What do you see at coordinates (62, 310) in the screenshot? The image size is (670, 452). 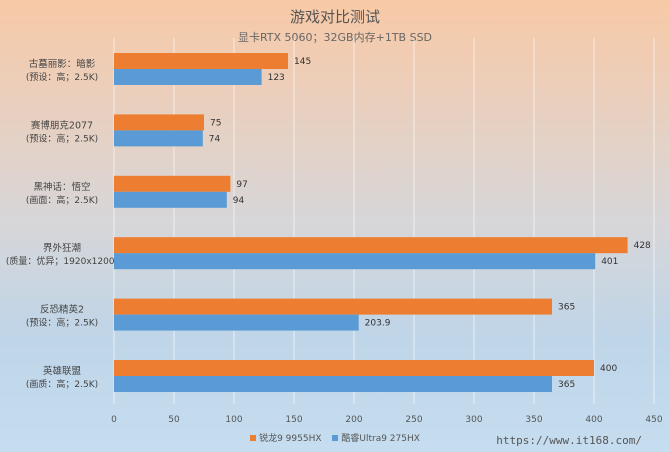 I see `category-label: 反恐精英2` at bounding box center [62, 310].